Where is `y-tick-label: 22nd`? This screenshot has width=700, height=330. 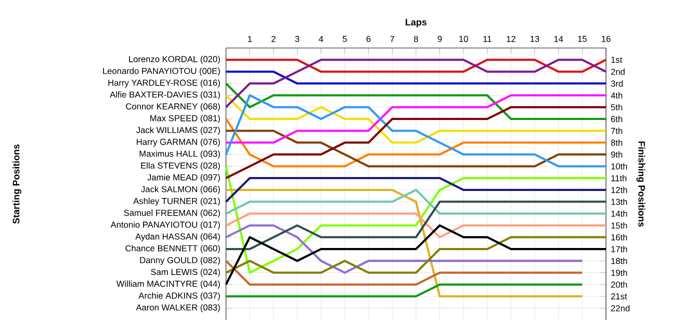
y-tick-label: 22nd is located at coordinates (620, 308).